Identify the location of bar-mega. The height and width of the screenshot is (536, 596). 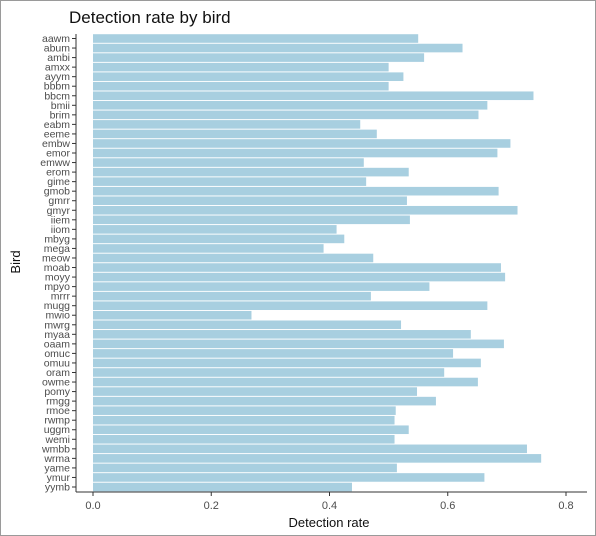
(208, 248).